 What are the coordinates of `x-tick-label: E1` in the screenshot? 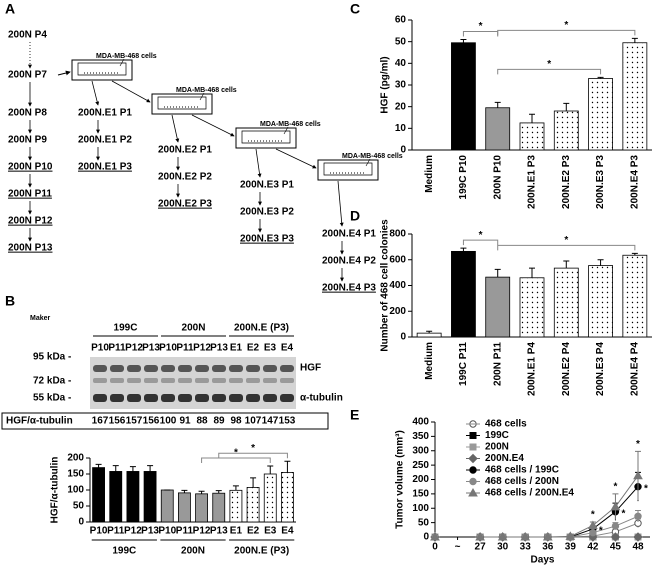 It's located at (236, 531).